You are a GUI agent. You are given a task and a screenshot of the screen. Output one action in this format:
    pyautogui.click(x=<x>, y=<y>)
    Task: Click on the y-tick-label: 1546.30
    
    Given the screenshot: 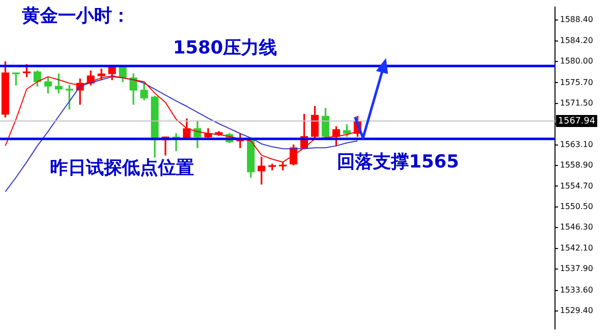 What is the action you would take?
    pyautogui.click(x=577, y=227)
    